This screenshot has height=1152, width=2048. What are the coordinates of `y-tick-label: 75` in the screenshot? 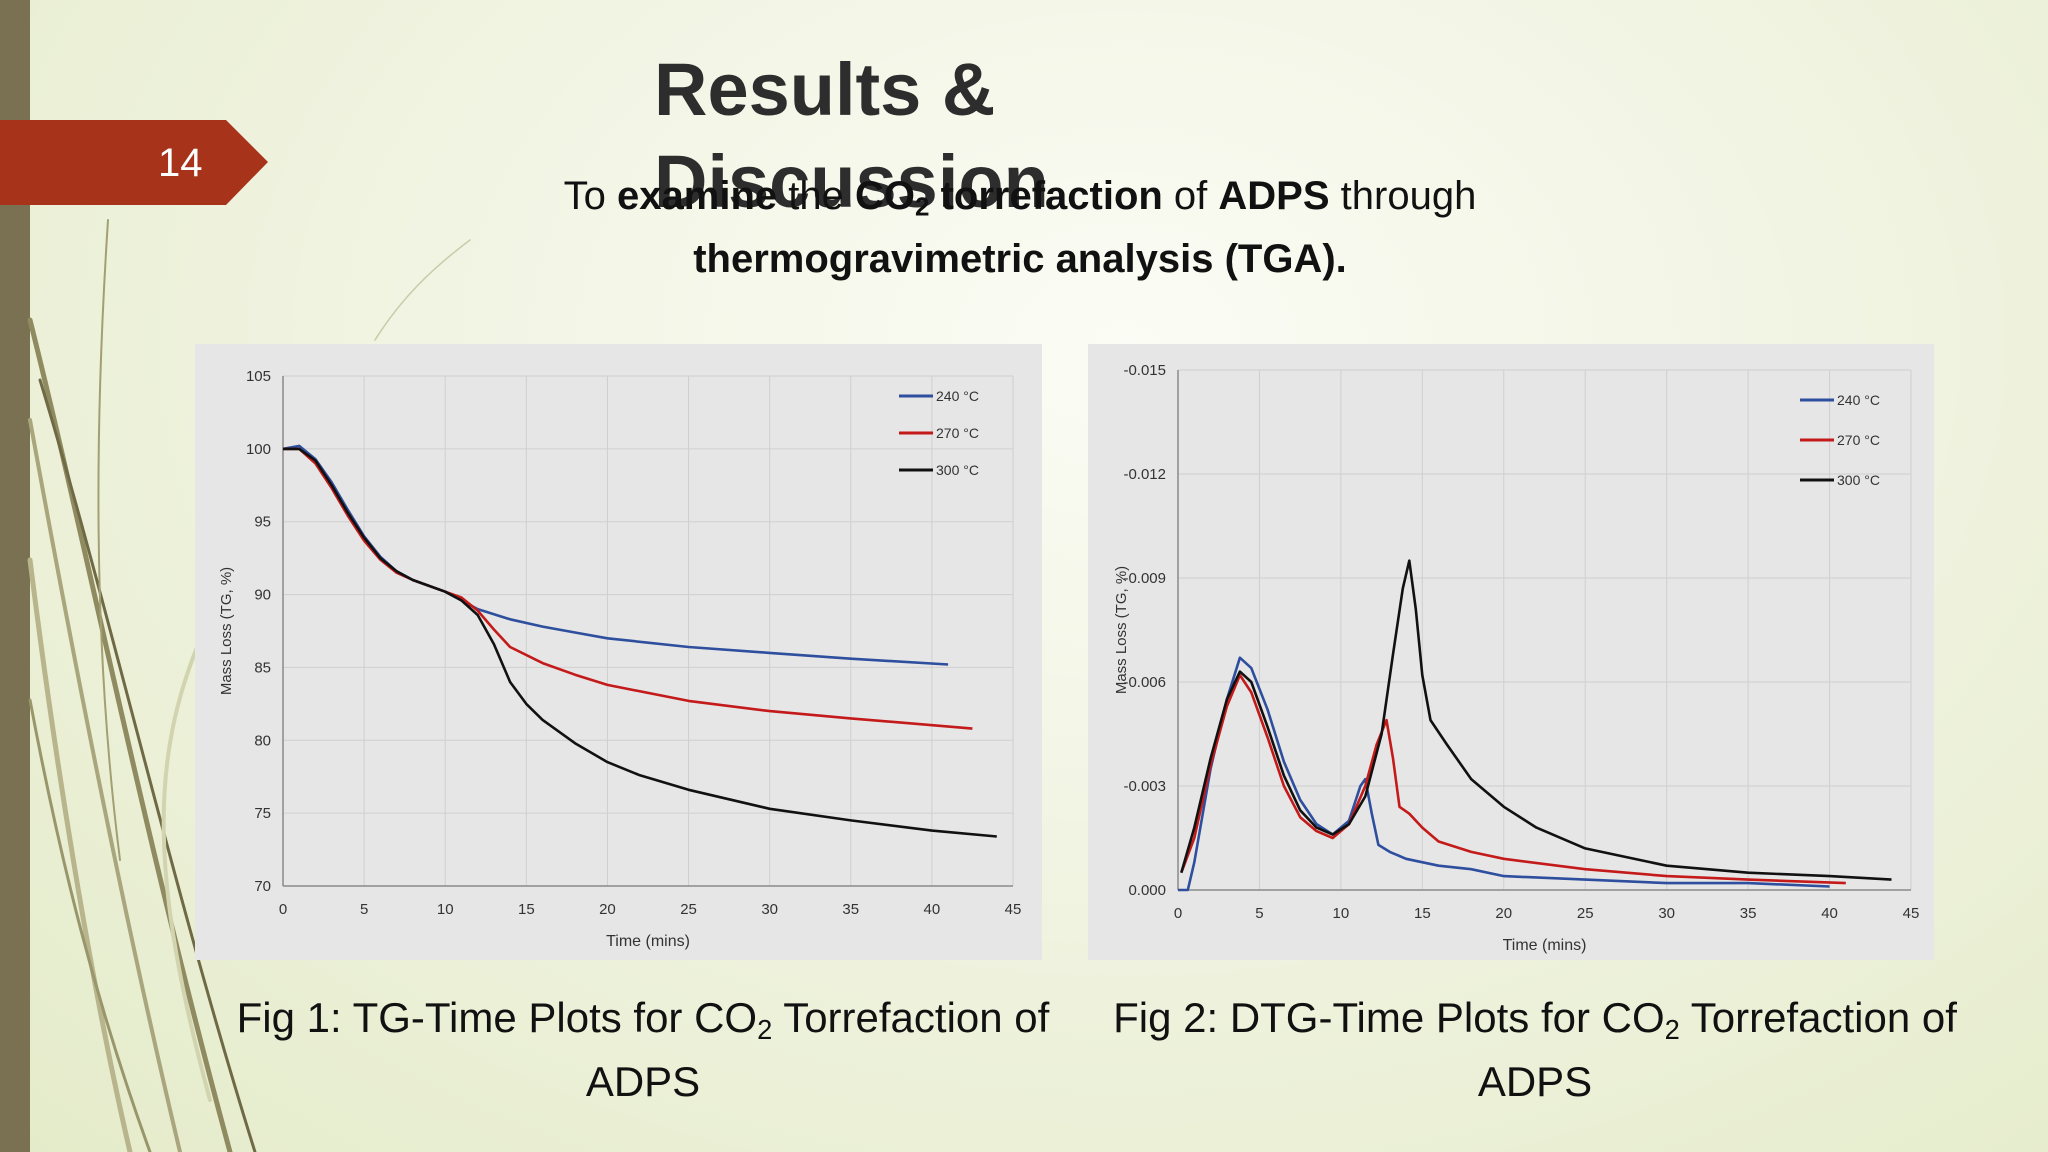 It's located at (262, 813).